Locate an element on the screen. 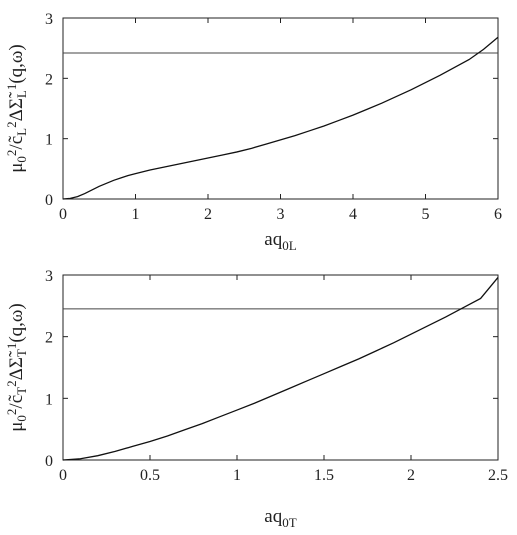 This screenshot has height=535, width=517. x-axis-label-sub: 0L is located at coordinates (289, 245).